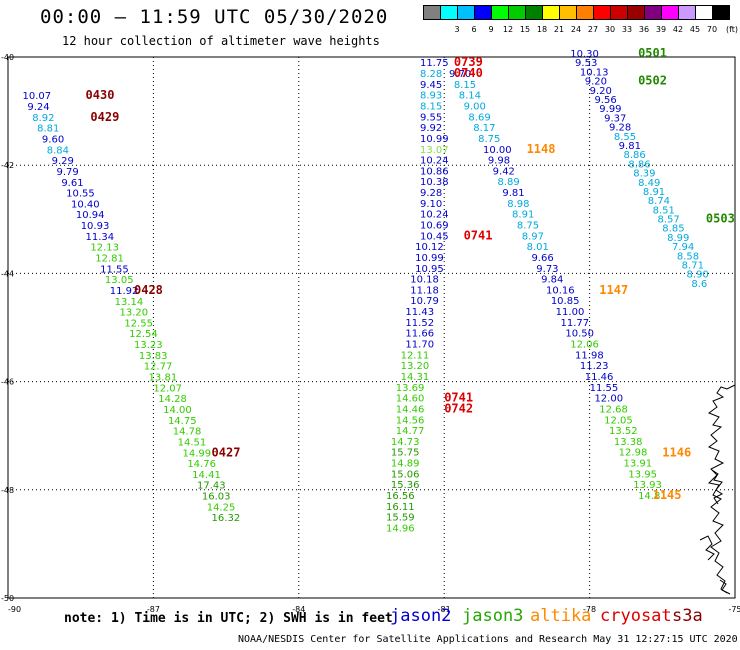  Describe the element at coordinates (424, 290) in the screenshot. I see `swh-value: 11.18` at that location.